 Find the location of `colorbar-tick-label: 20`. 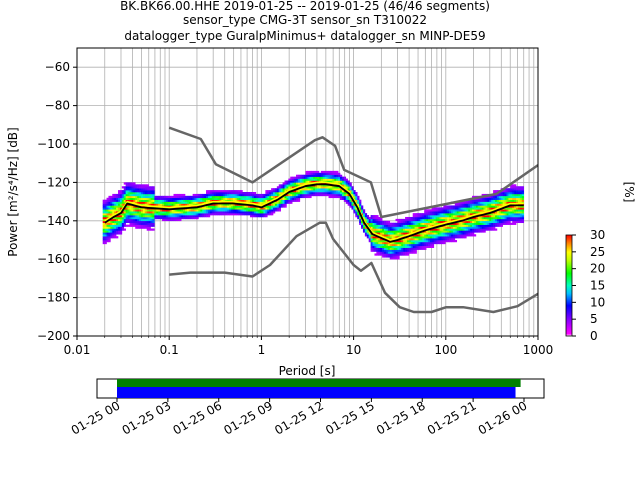

colorbar-tick-label: 20 is located at coordinates (597, 269).